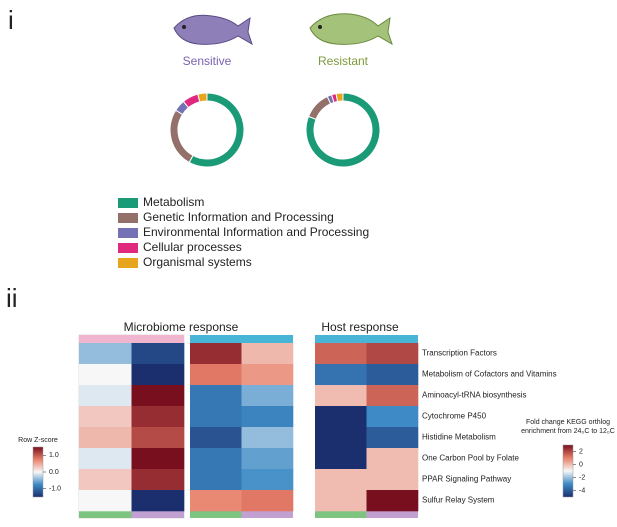 The image size is (617, 527). I want to click on panel-label: ii, so click(12, 298).